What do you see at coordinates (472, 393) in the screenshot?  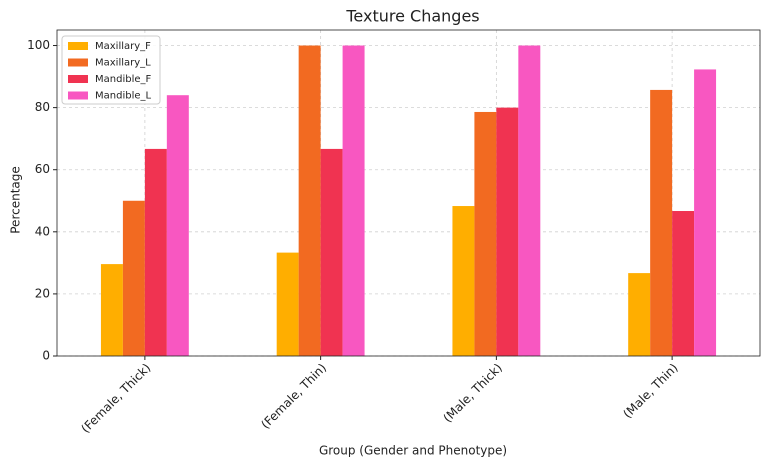 I see `x-tick-label: (Male, Thick)` at bounding box center [472, 393].